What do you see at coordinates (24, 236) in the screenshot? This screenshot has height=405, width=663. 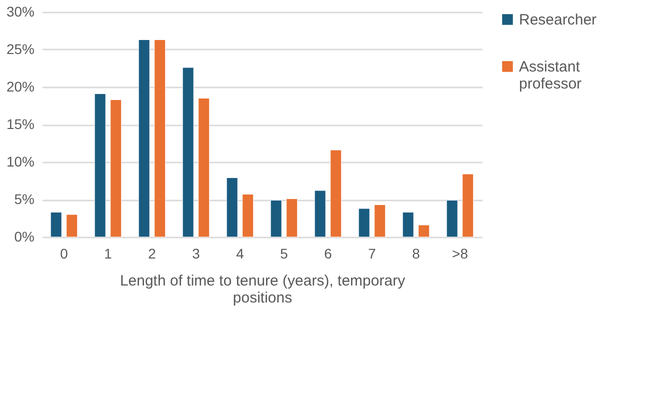 I see `y-tick-label: 0%` at bounding box center [24, 236].